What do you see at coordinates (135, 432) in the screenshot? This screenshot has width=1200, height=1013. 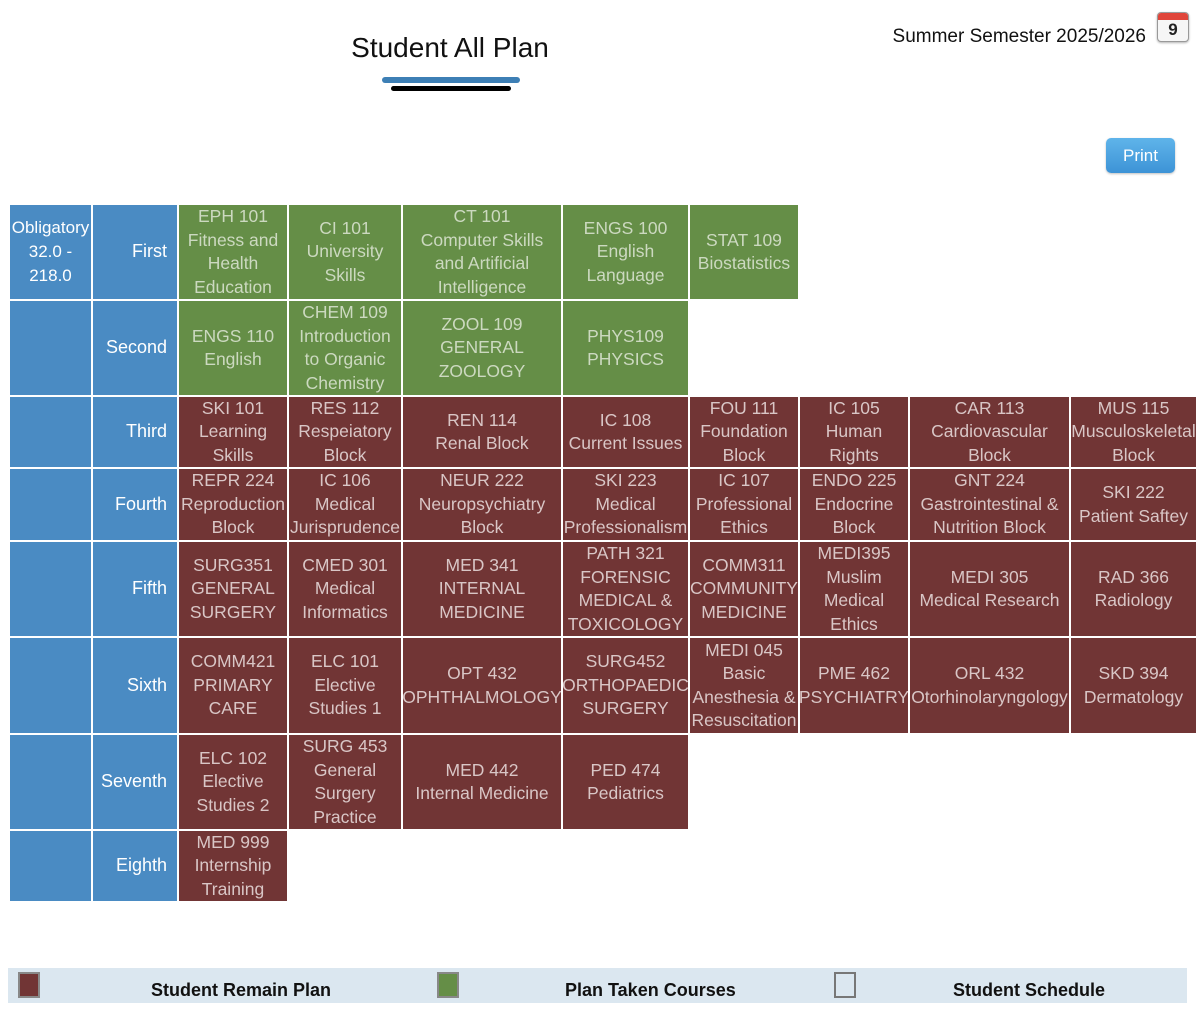 I see `year-label-third: Third` at bounding box center [135, 432].